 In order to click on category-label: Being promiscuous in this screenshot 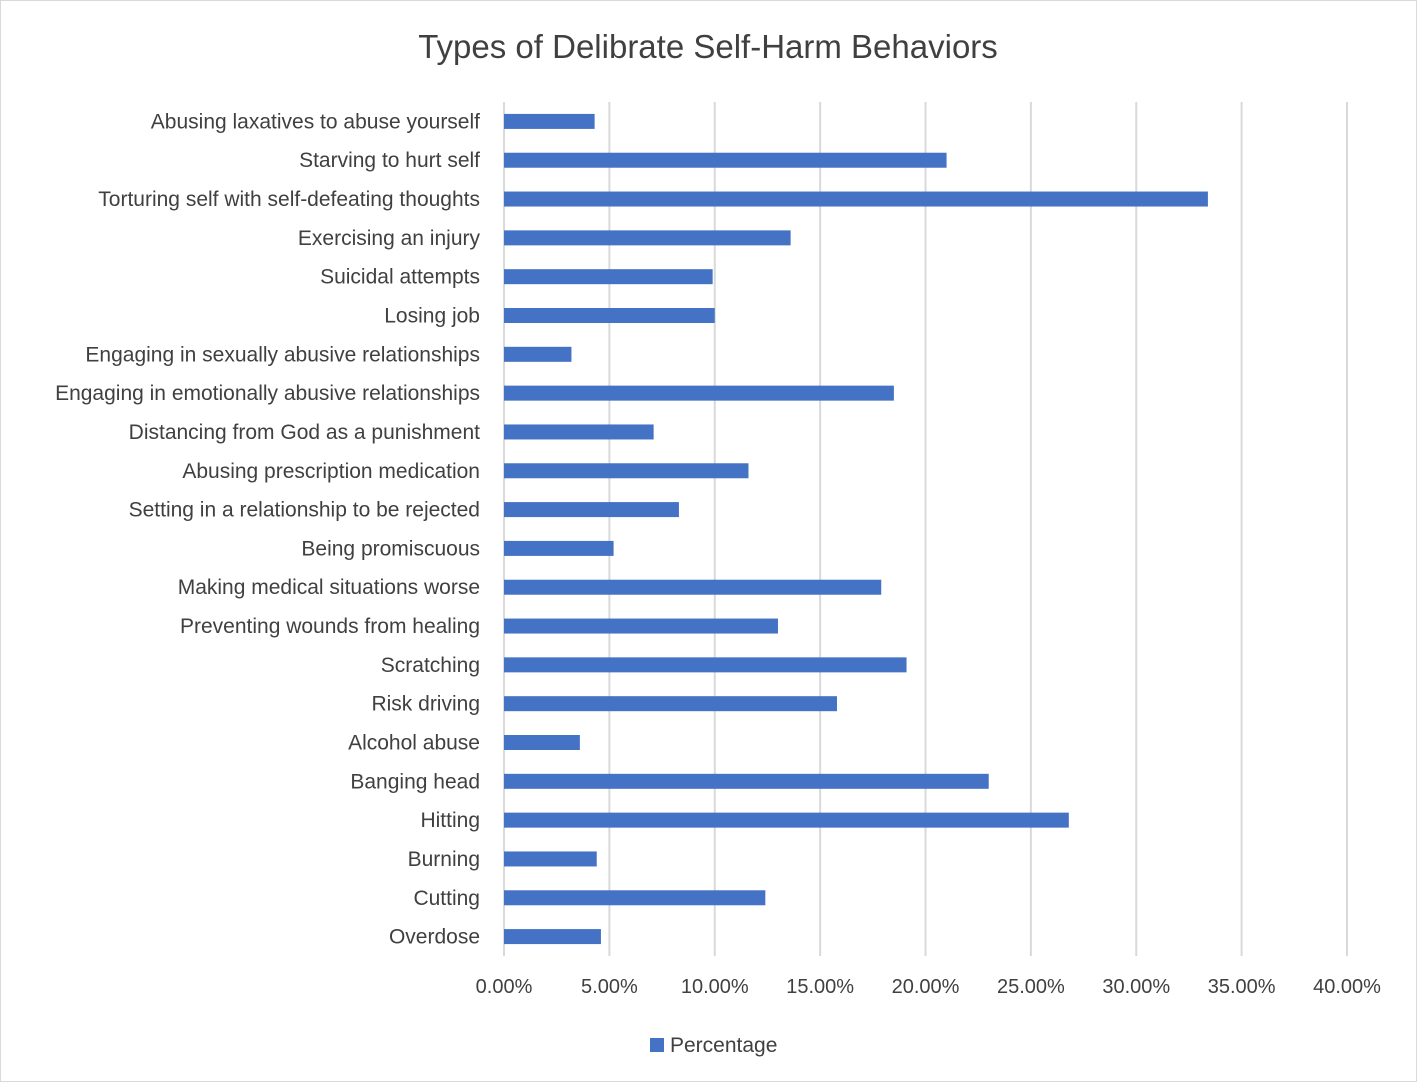, I will do `click(390, 548)`.